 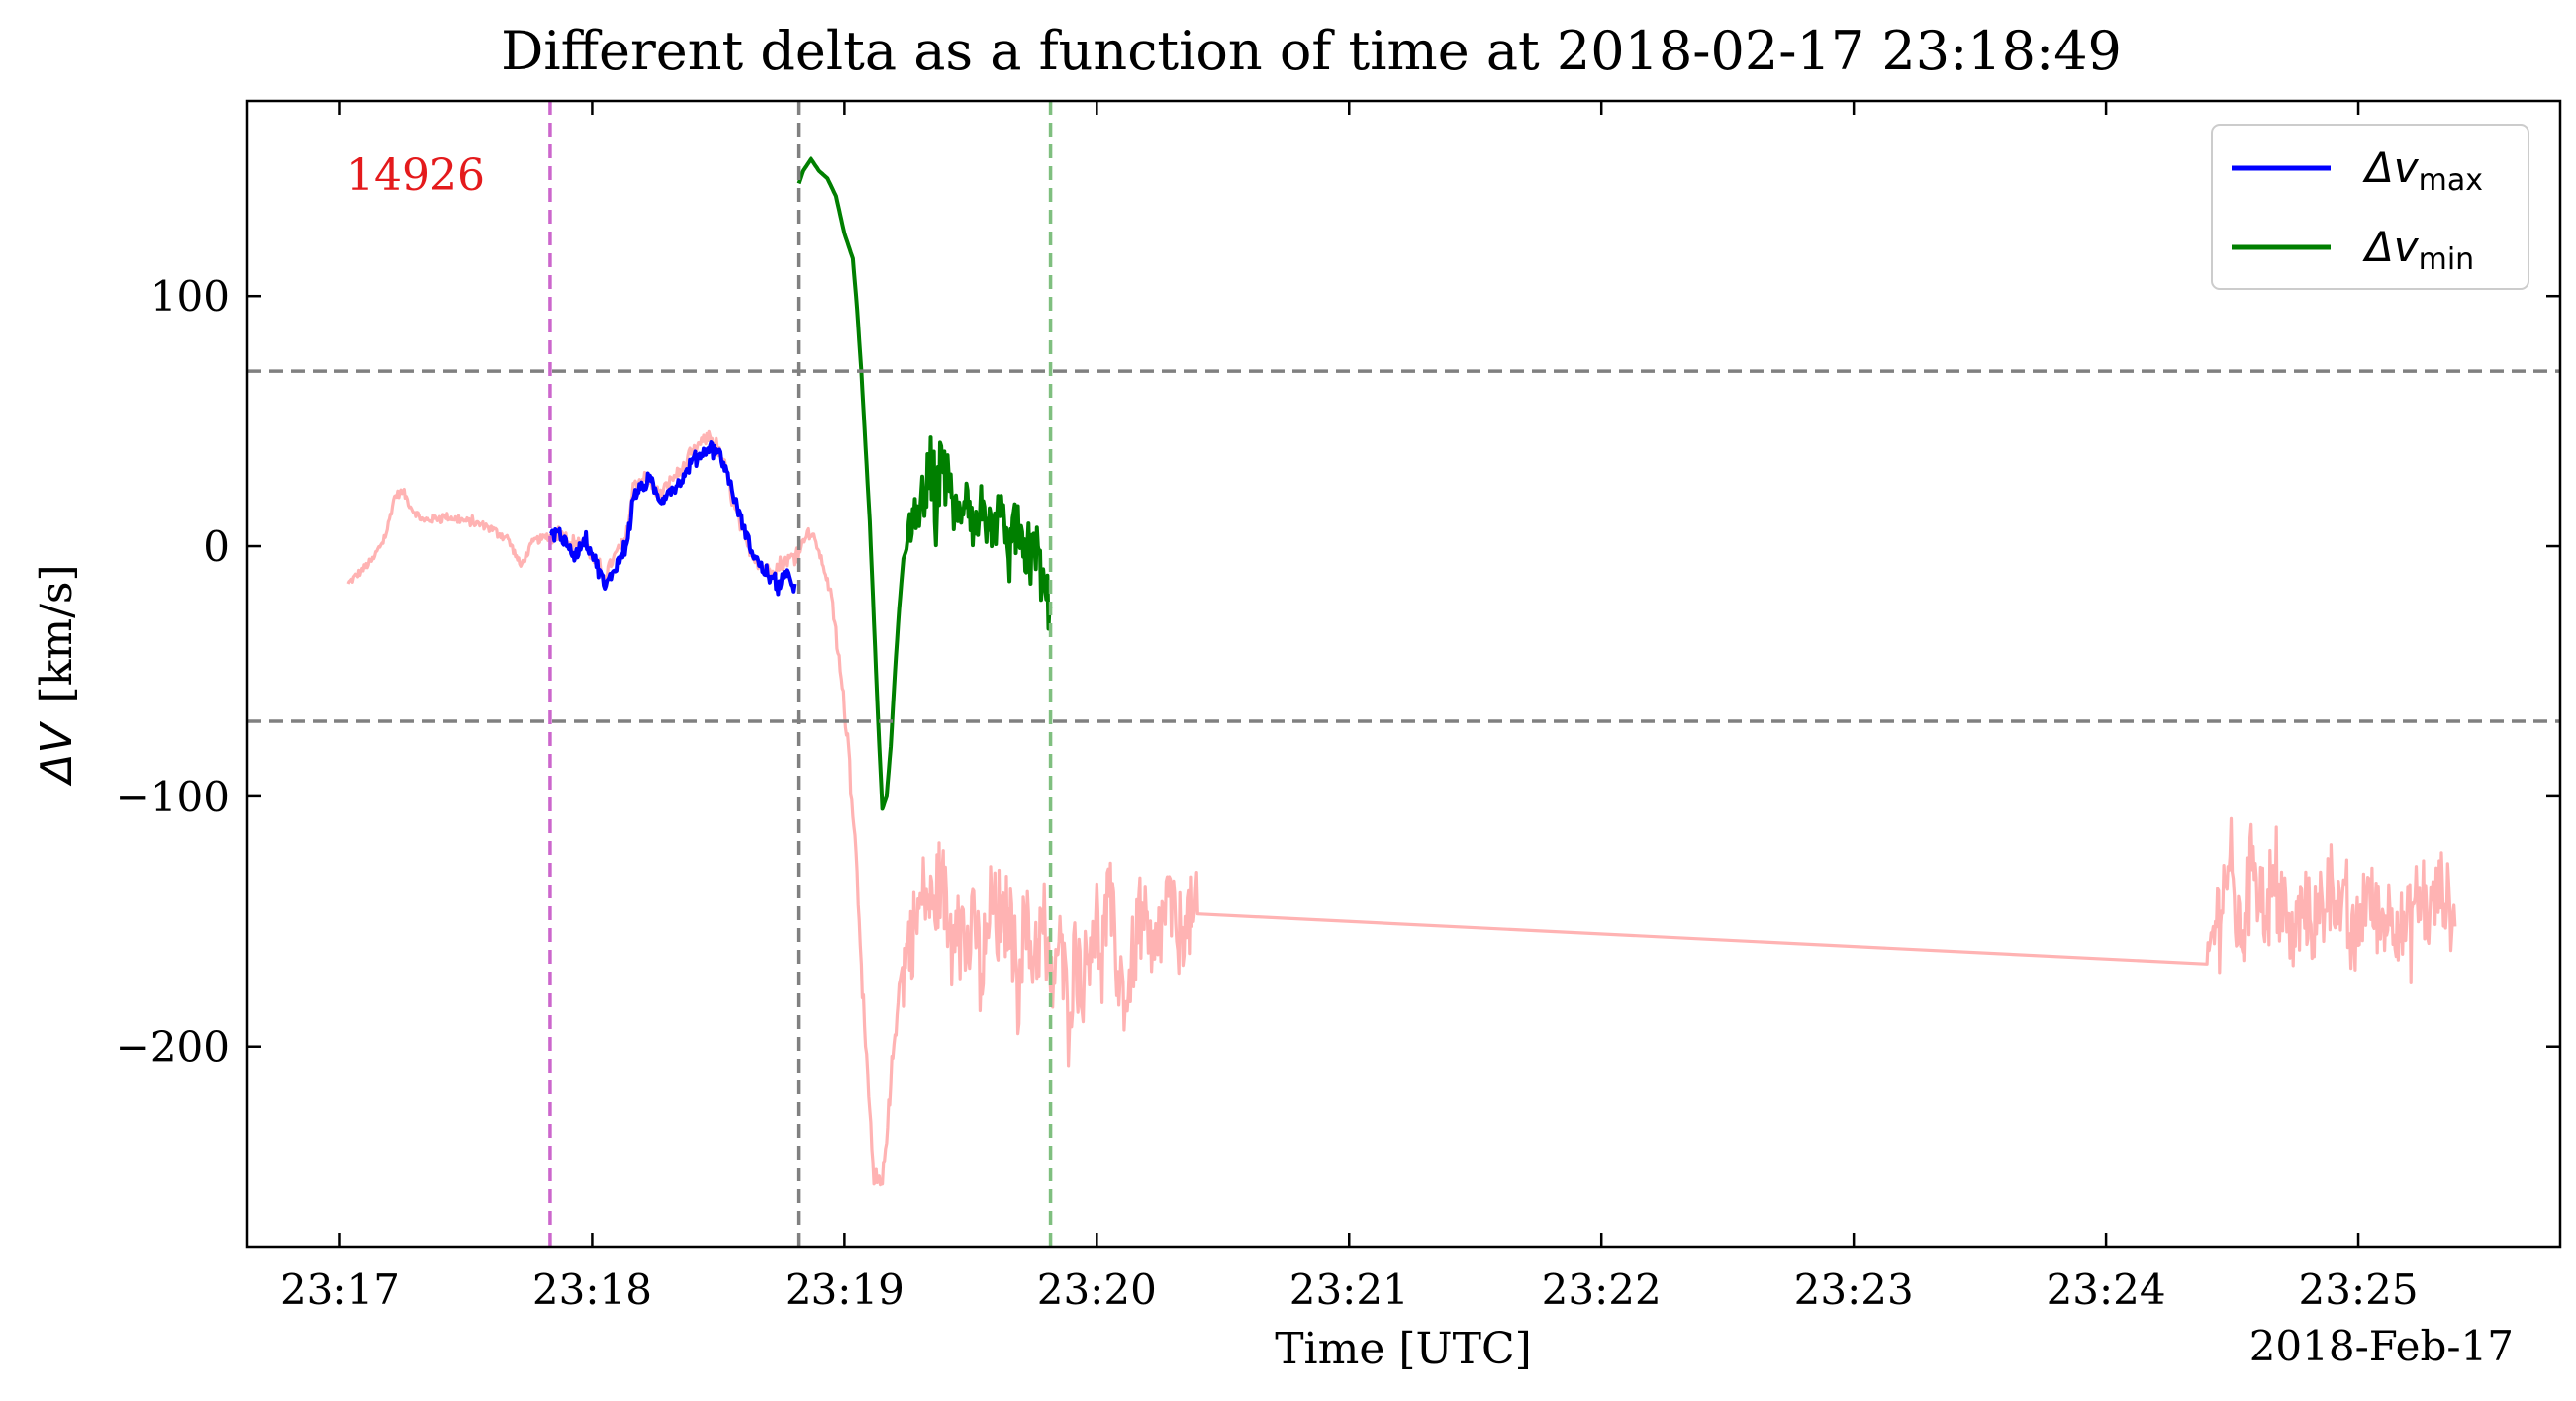 I want to click on annotation-label: 14926, so click(x=415, y=176).